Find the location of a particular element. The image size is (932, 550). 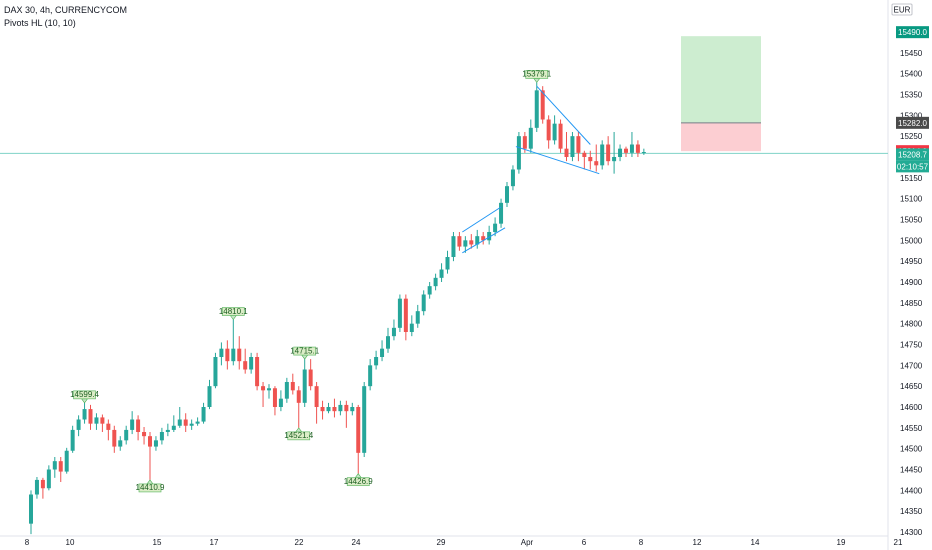

pivot-value: 15379.1 is located at coordinates (536, 74).